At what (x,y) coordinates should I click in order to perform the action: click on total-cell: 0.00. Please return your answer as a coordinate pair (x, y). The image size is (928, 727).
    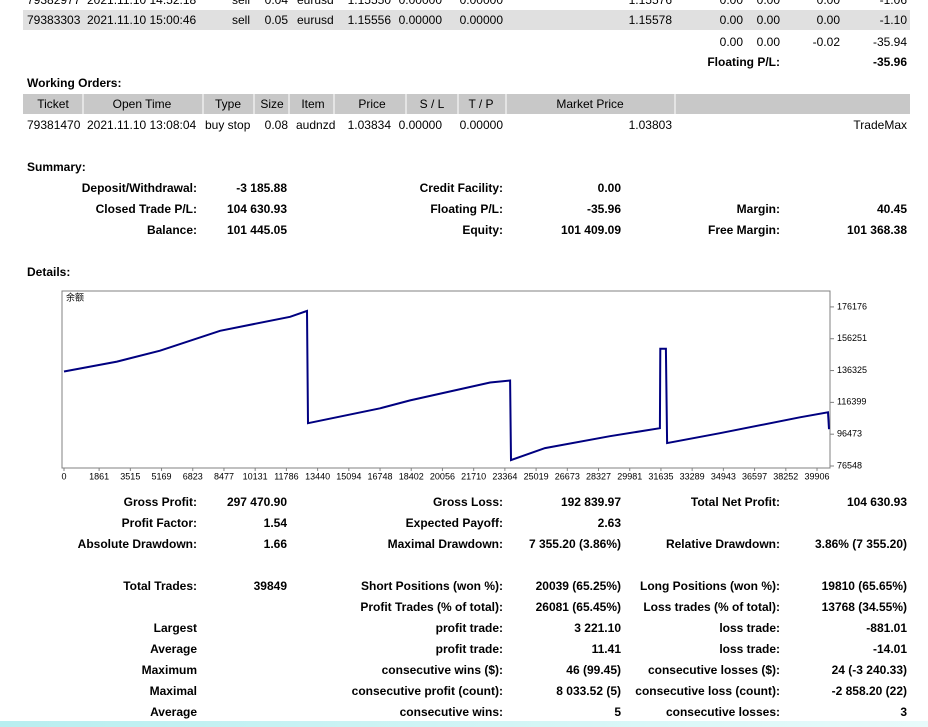
    Looking at the image, I should click on (768, 42).